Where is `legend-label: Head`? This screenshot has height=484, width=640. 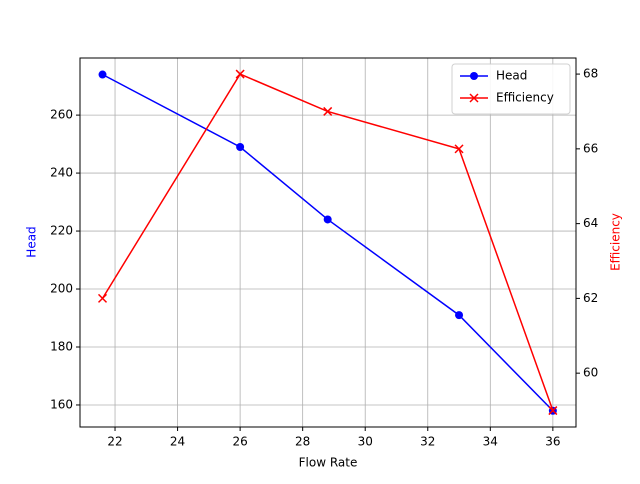
legend-label: Head is located at coordinates (511, 76).